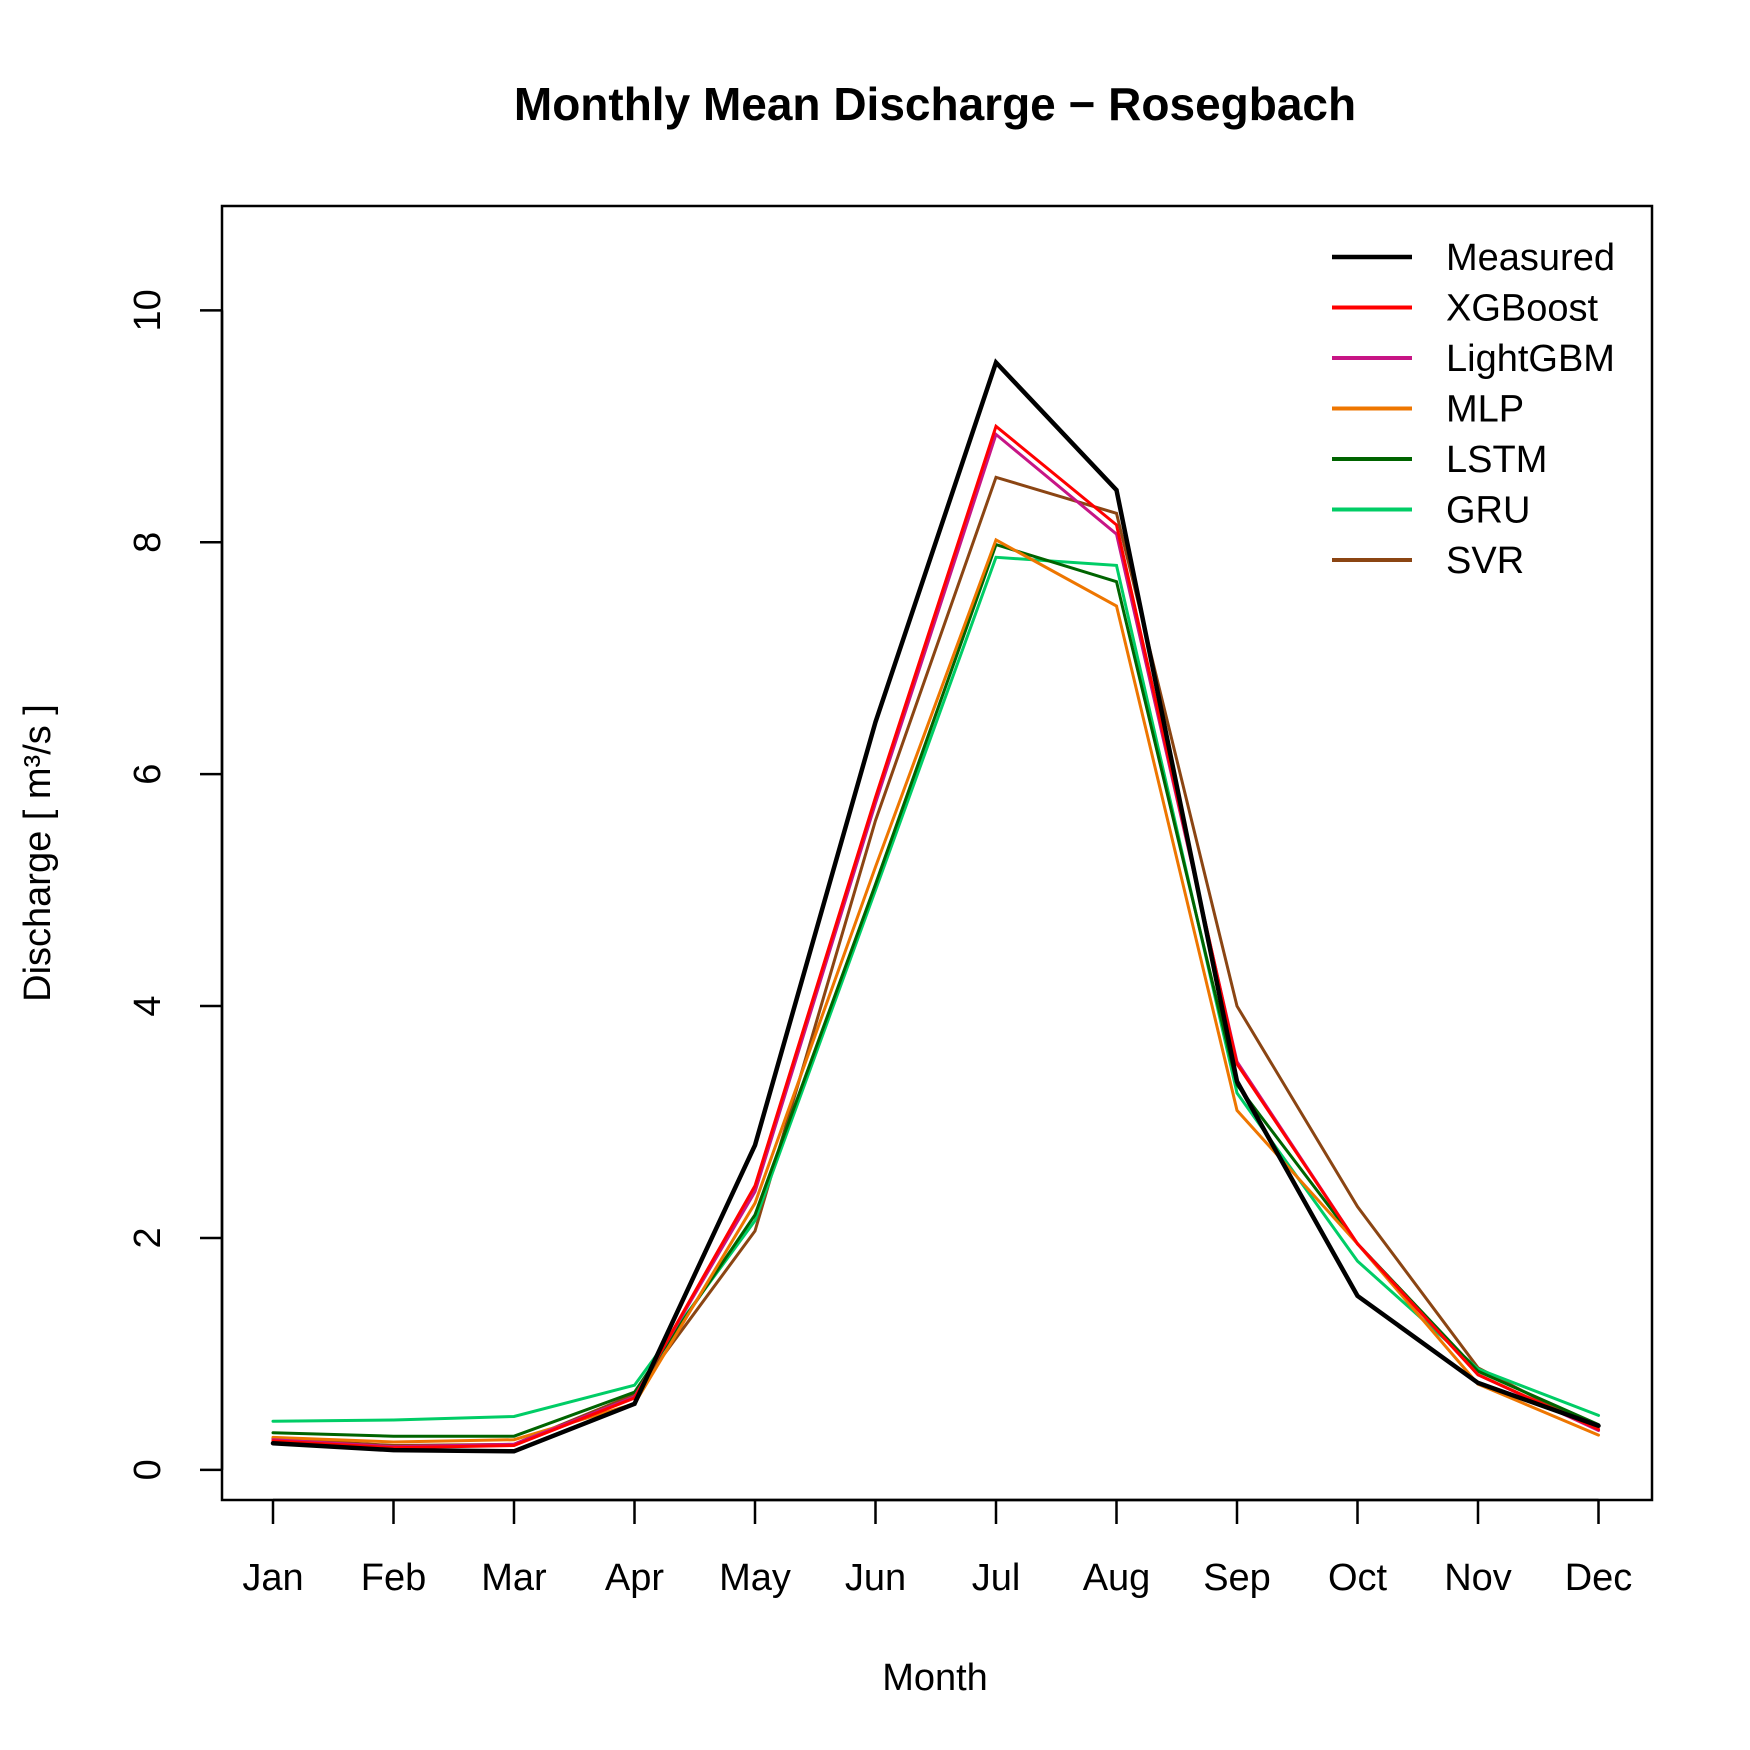  Describe the element at coordinates (1439, 460) in the screenshot. I see `legend-item-lstm: LSTM` at that location.